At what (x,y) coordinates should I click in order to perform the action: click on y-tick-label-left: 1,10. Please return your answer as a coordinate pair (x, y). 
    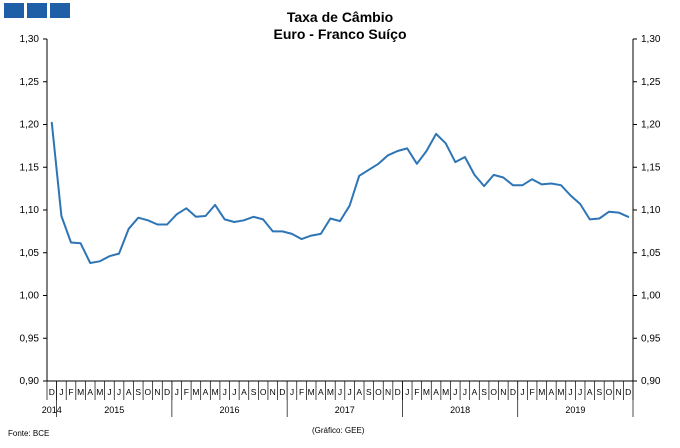
    Looking at the image, I should click on (30, 210).